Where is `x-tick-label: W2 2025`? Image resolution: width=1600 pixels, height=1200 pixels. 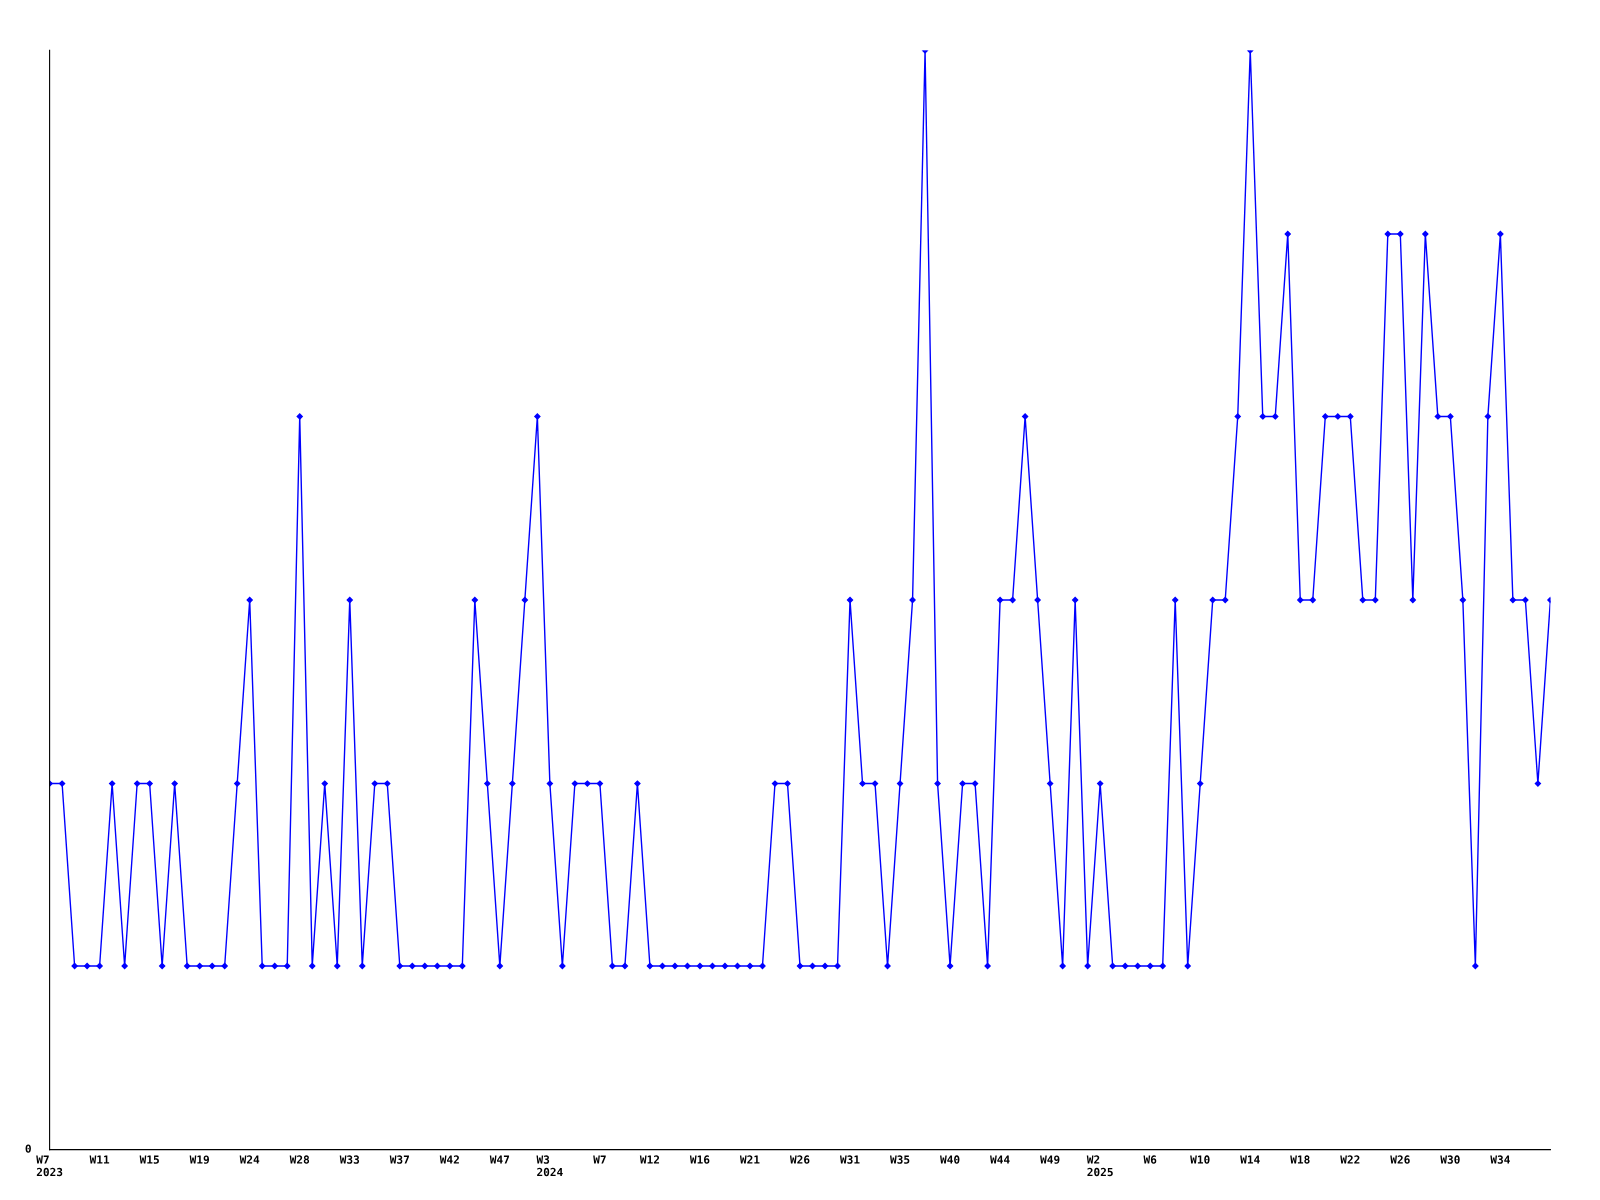 x-tick-label: W2 2025 is located at coordinates (1099, 1166).